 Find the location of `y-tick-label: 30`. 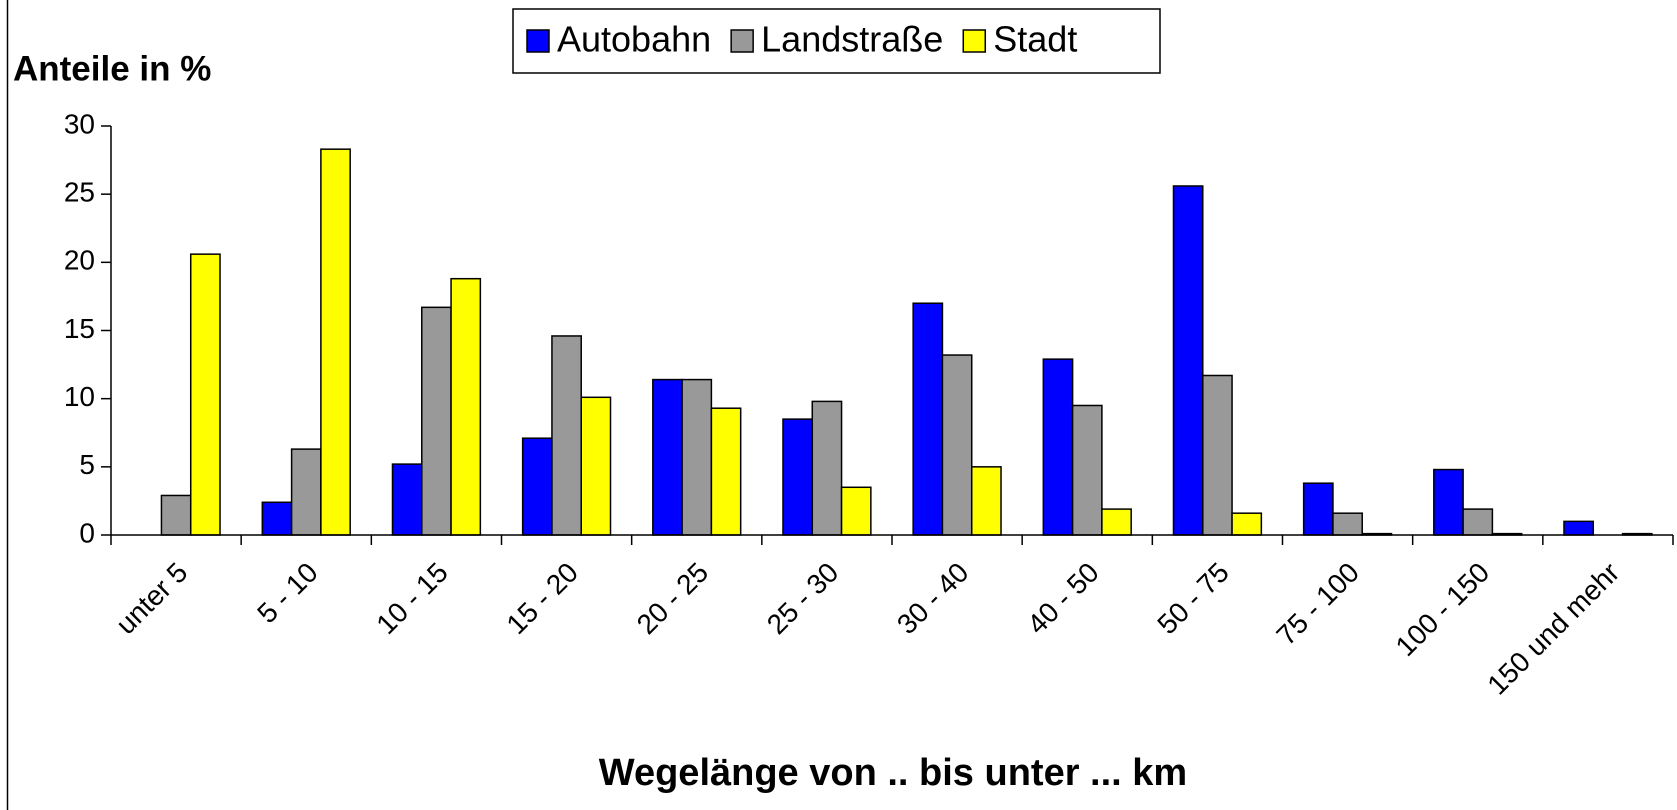

y-tick-label: 30 is located at coordinates (79, 123).